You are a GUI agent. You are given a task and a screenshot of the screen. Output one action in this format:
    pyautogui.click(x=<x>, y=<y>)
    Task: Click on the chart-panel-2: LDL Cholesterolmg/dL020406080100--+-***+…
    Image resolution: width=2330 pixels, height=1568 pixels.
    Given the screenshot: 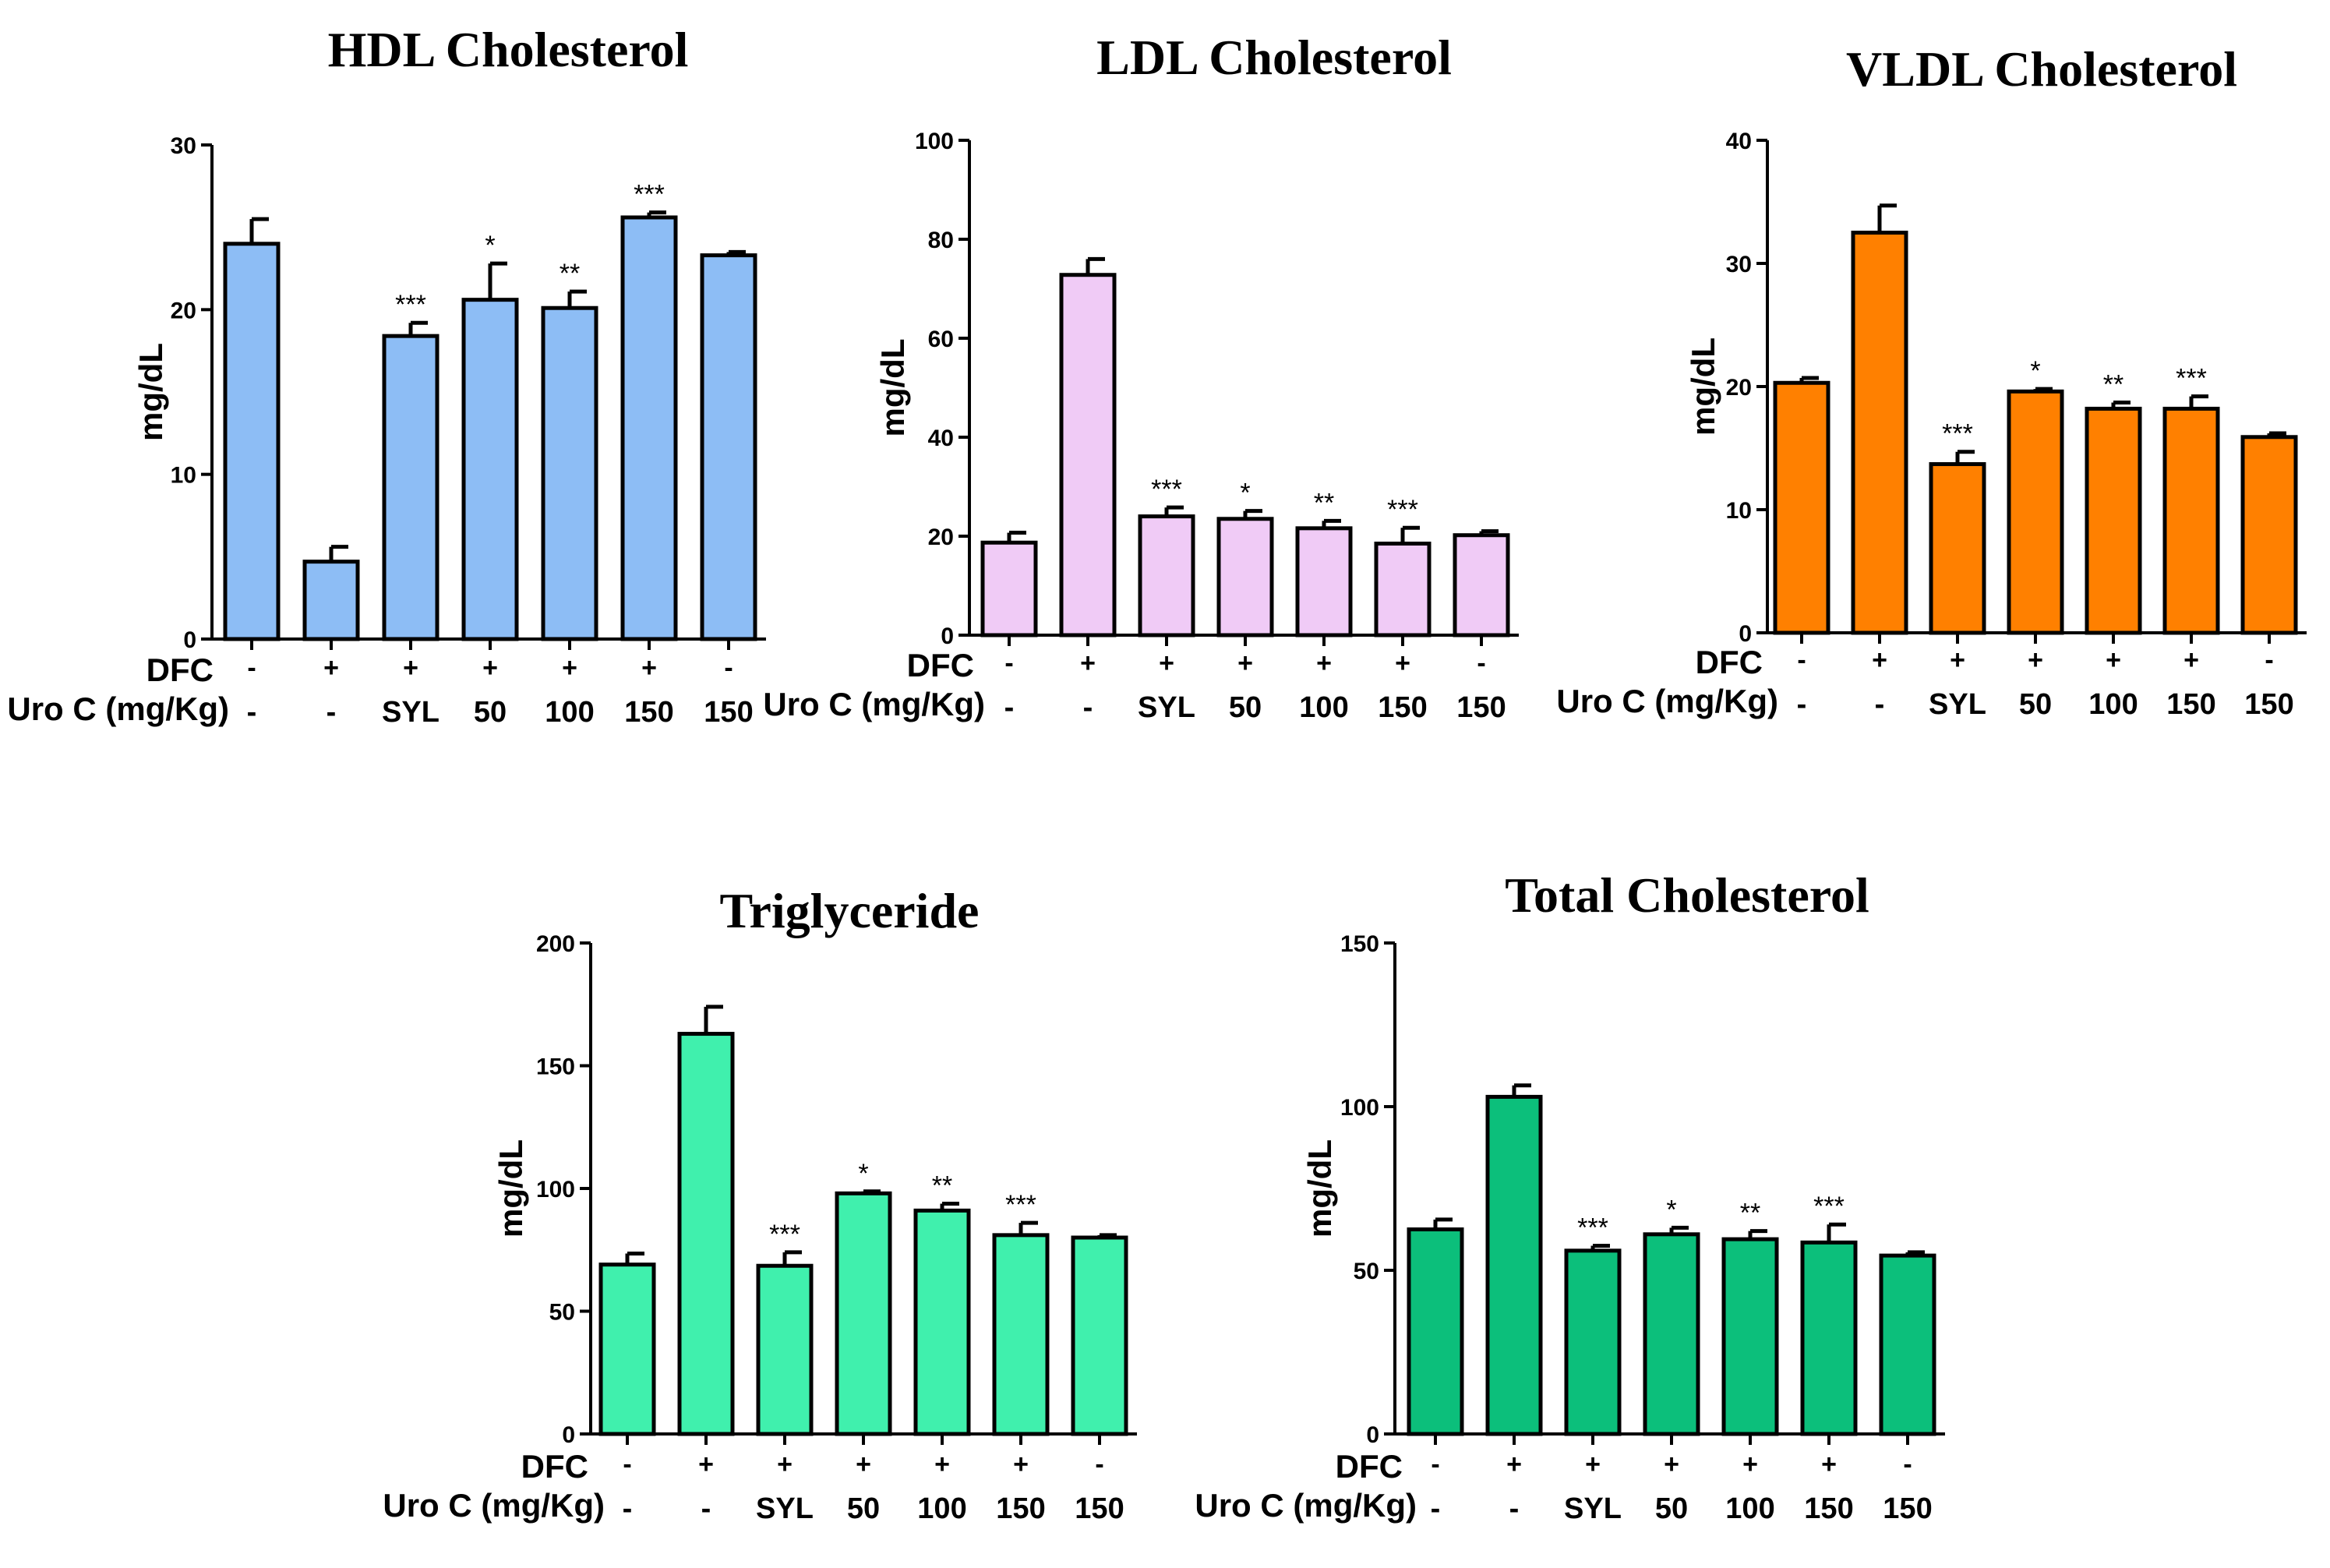 What is the action you would take?
    pyautogui.click(x=1141, y=377)
    